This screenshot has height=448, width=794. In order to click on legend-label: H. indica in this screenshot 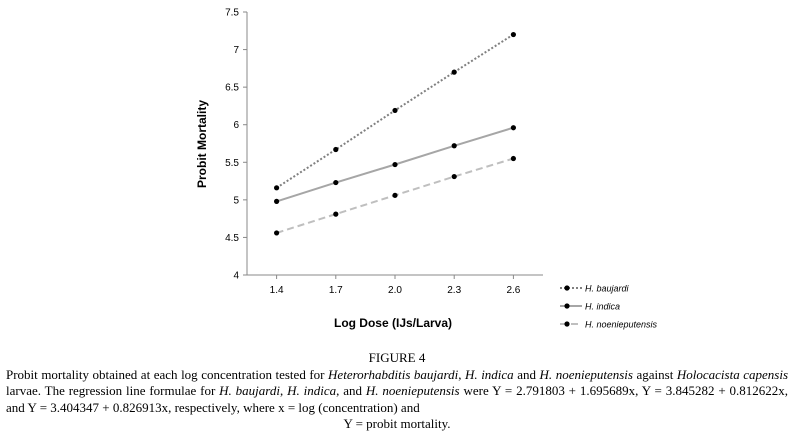, I will do `click(602, 307)`.